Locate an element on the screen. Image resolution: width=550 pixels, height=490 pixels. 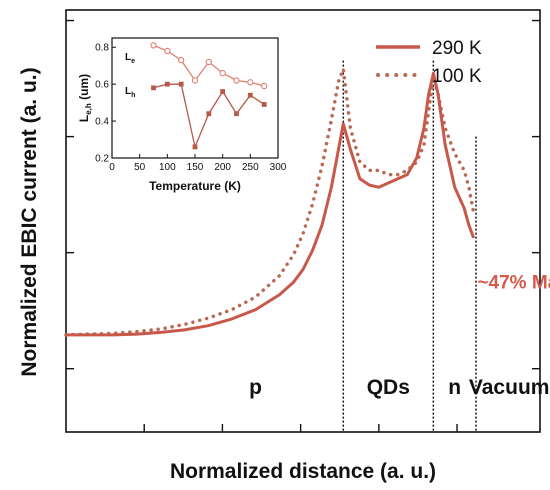
inset-x-tick-label-100: 100 is located at coordinates (167, 167).